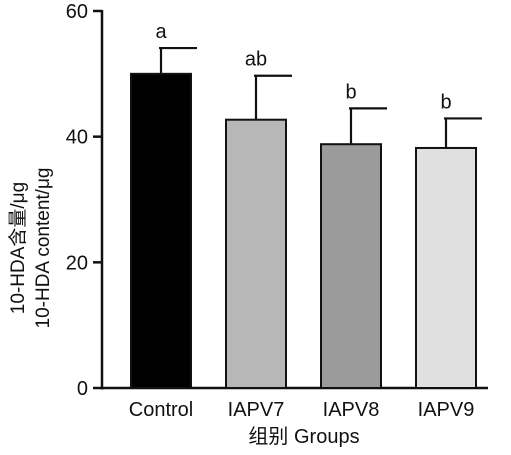 Image resolution: width=511 pixels, height=455 pixels. What do you see at coordinates (320, 97) in the screenshot?
I see `error-bars` at bounding box center [320, 97].